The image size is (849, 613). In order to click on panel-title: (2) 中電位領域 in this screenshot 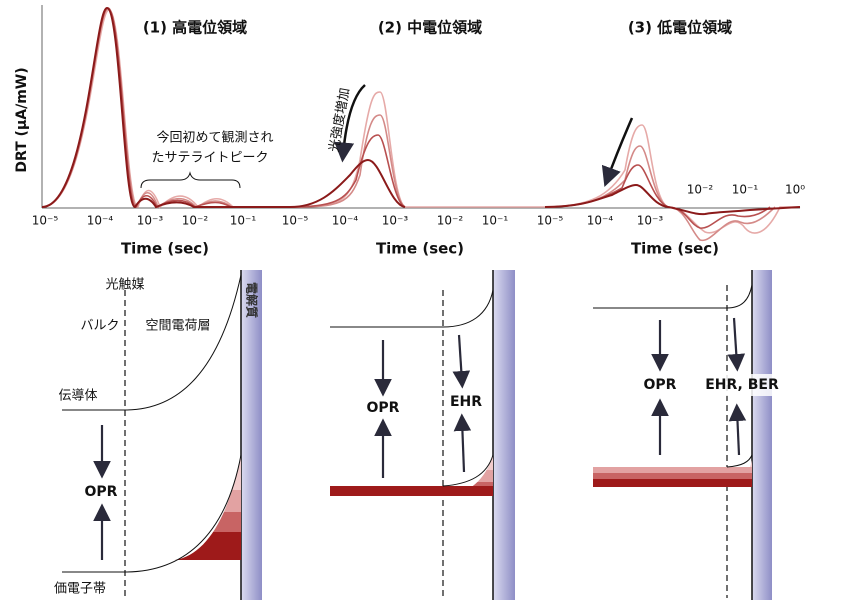, I will do `click(430, 28)`.